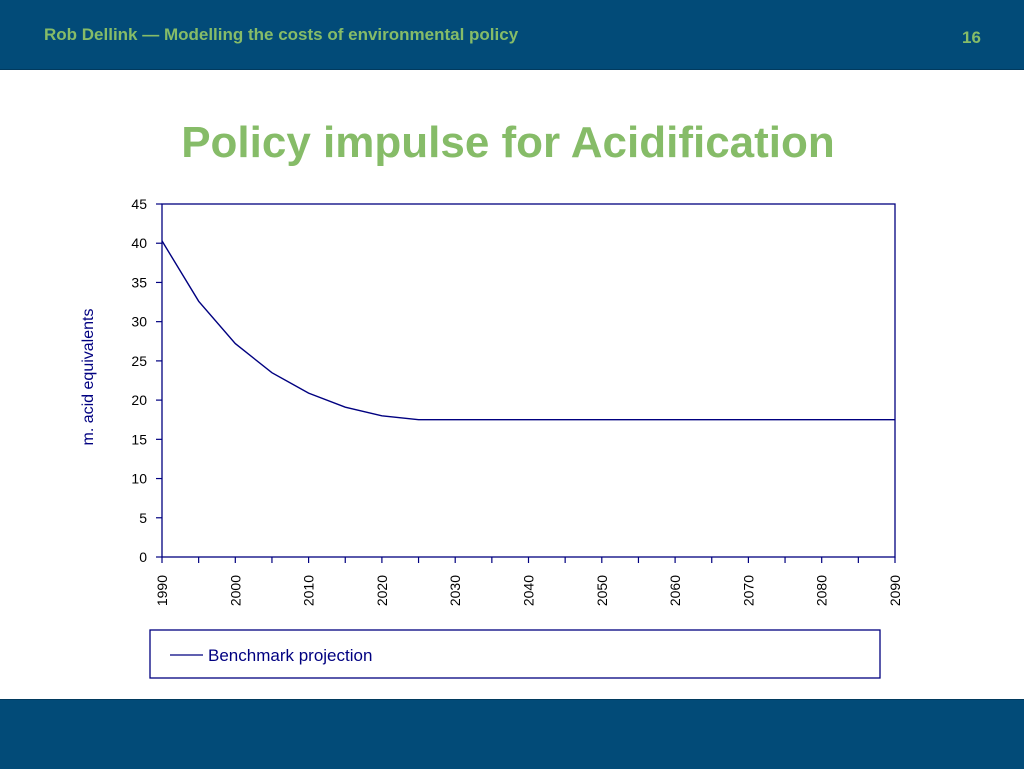 This screenshot has height=769, width=1024. Describe the element at coordinates (139, 479) in the screenshot. I see `y-tick-label: 10` at that location.